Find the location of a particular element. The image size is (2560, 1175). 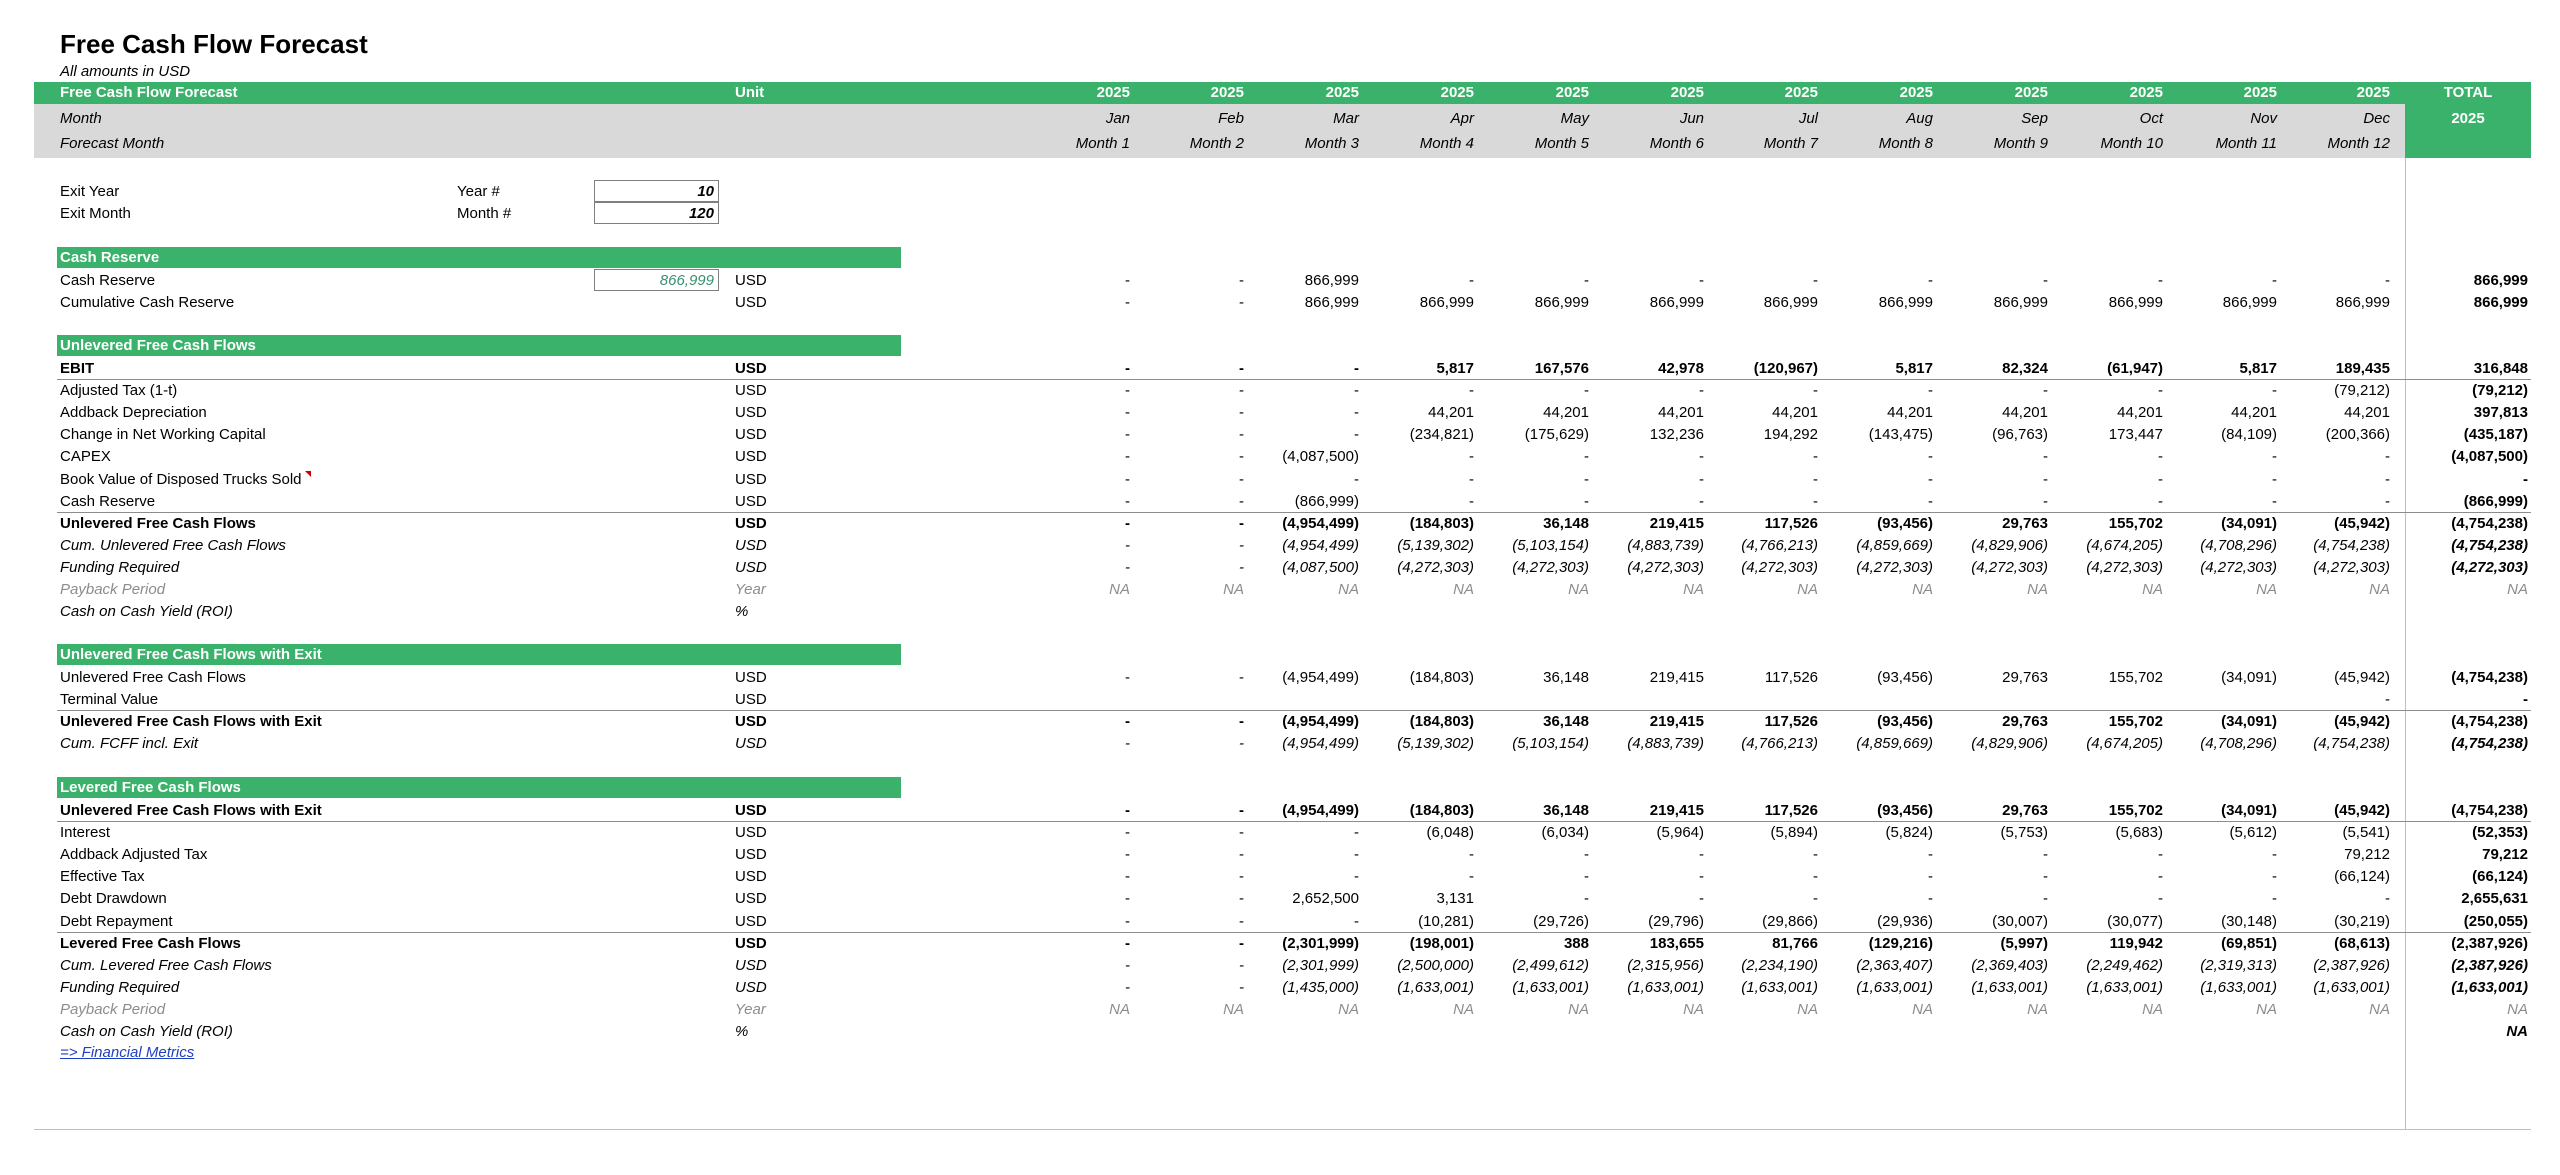

header-band is located at coordinates (1282, 93).